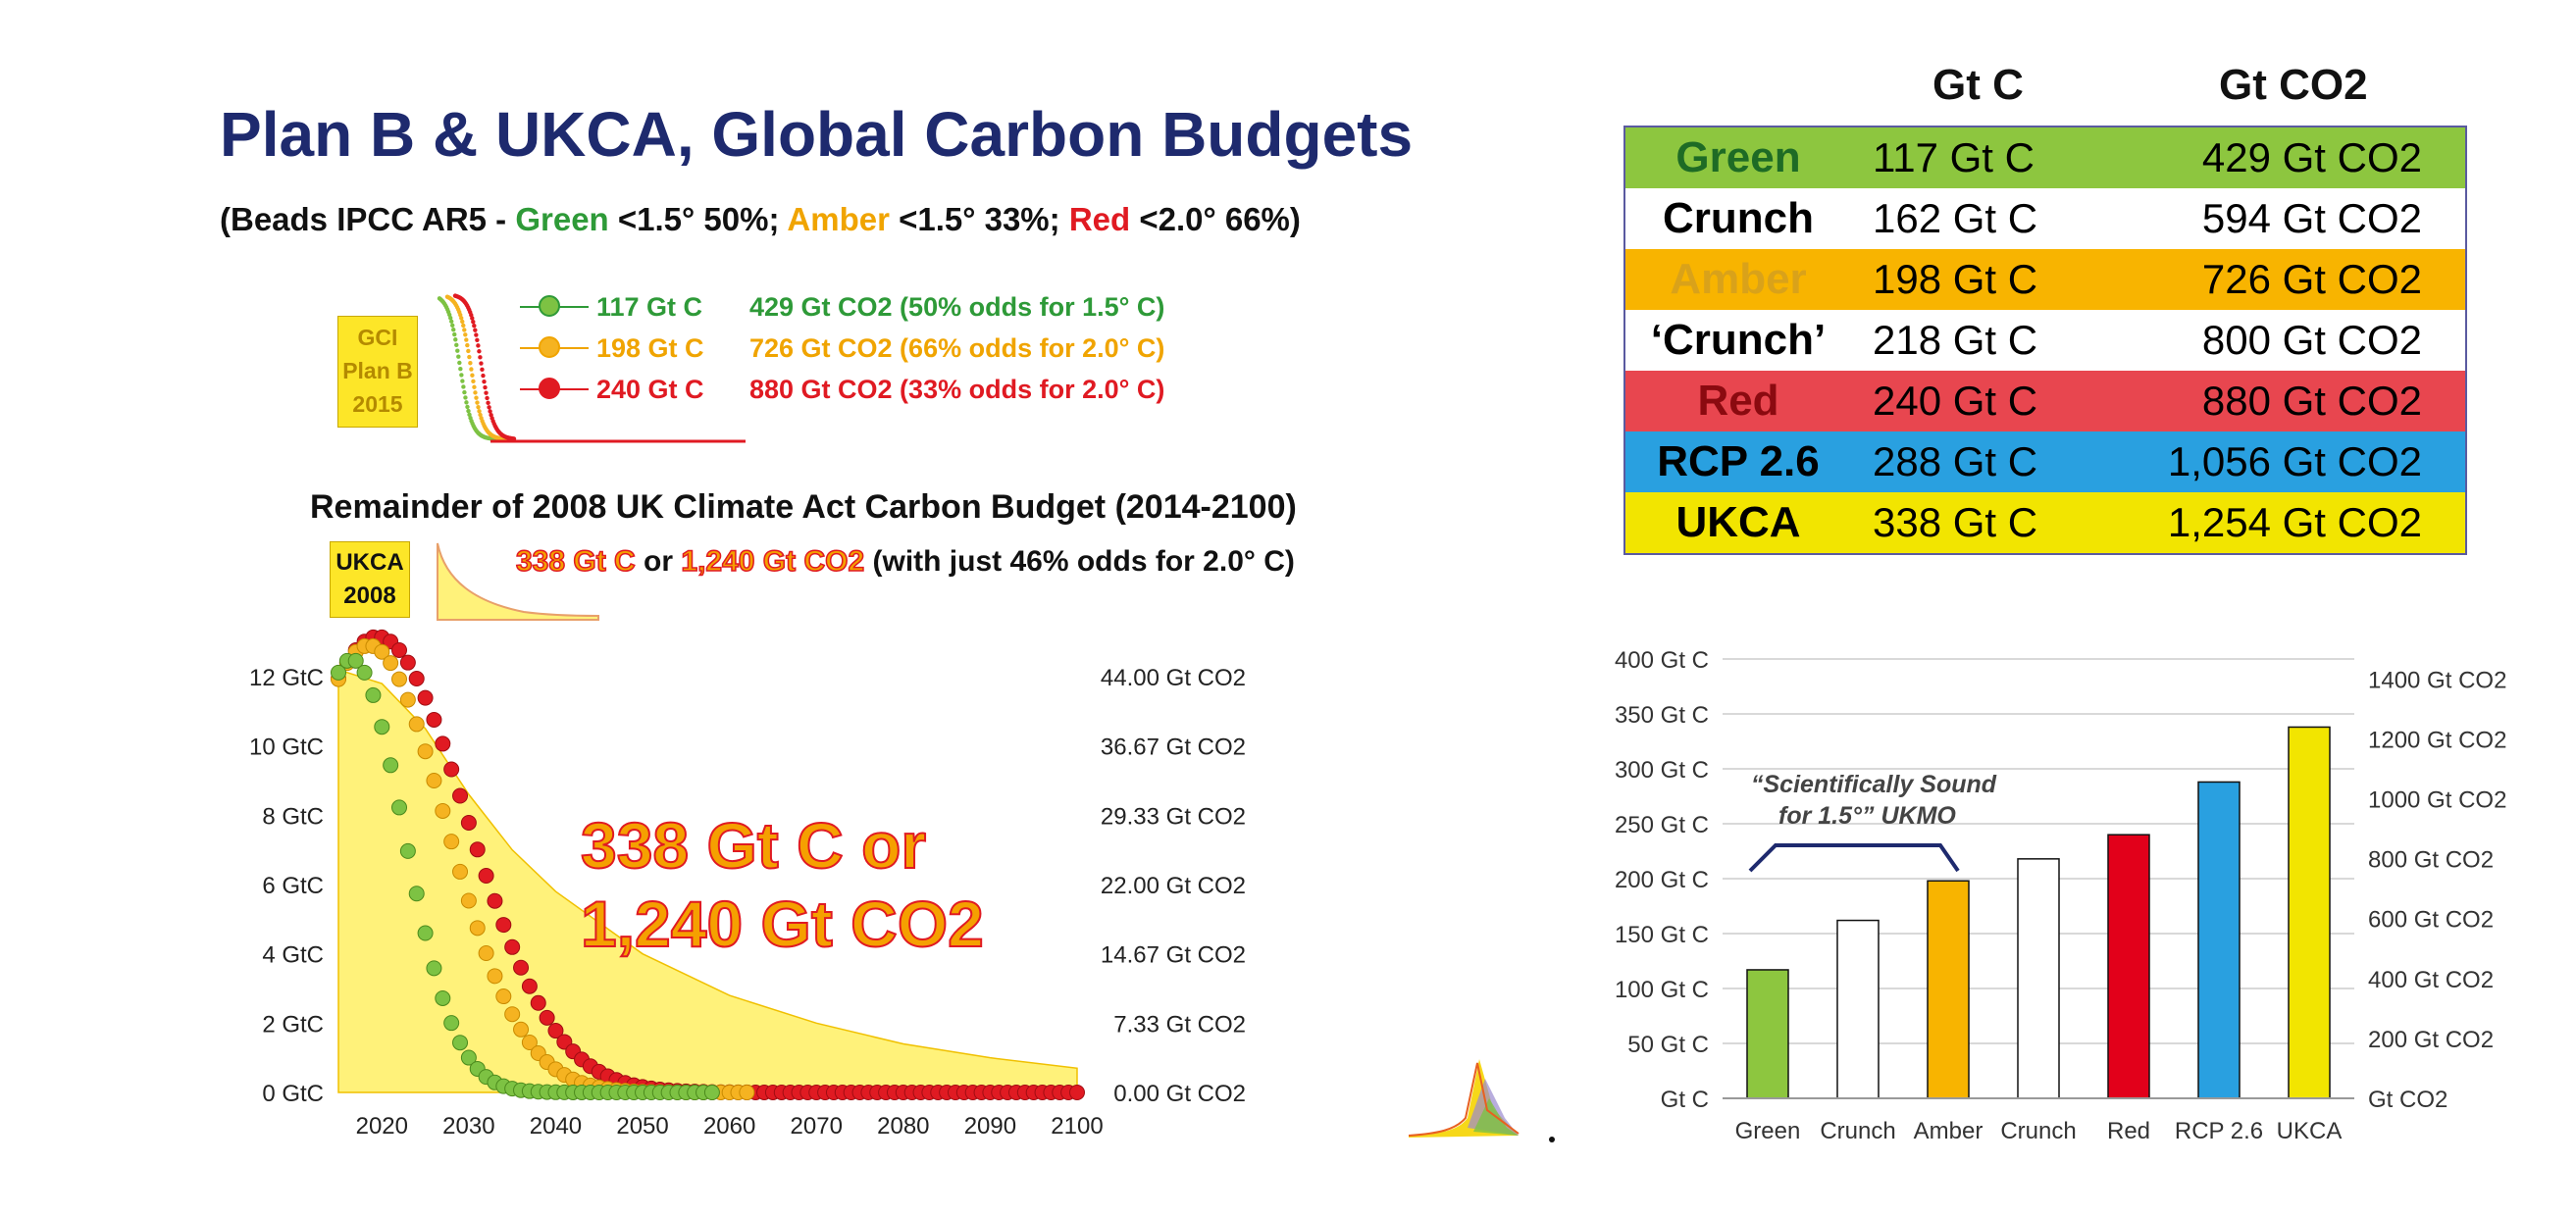  What do you see at coordinates (957, 348) in the screenshot?
I see `legend-co2: 726 Gt CO2 (66% odds for 2.0° C)` at bounding box center [957, 348].